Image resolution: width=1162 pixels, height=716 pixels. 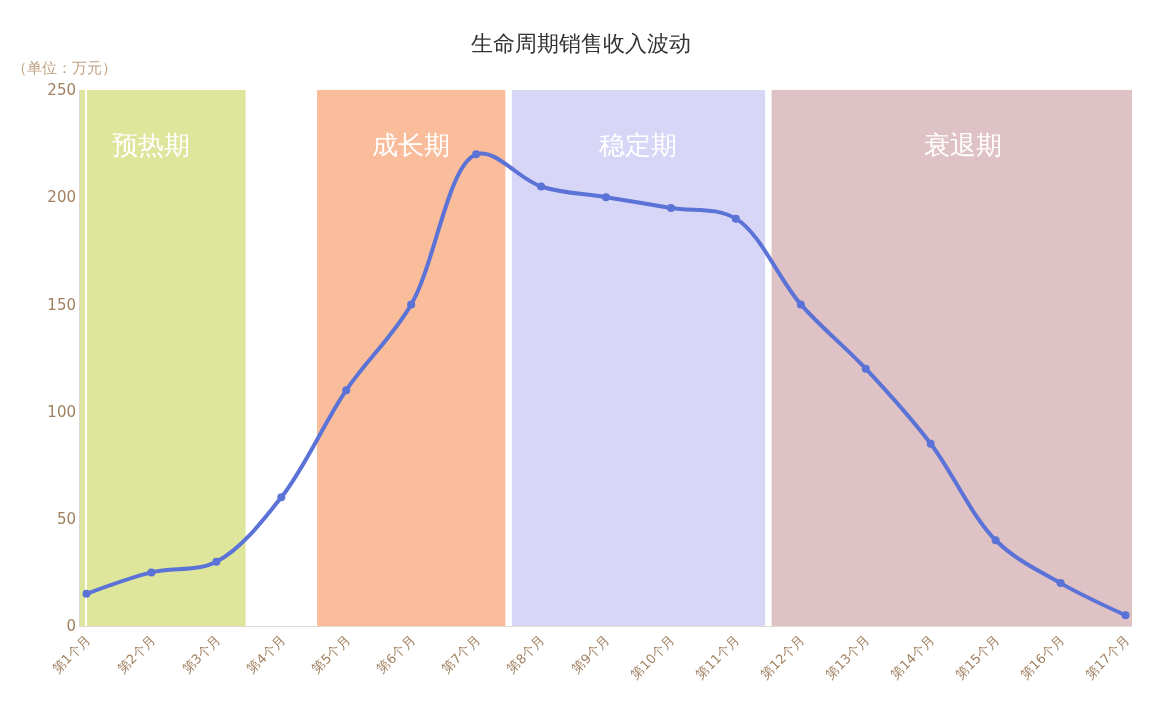 I want to click on band-label: 衰退期, so click(x=963, y=145).